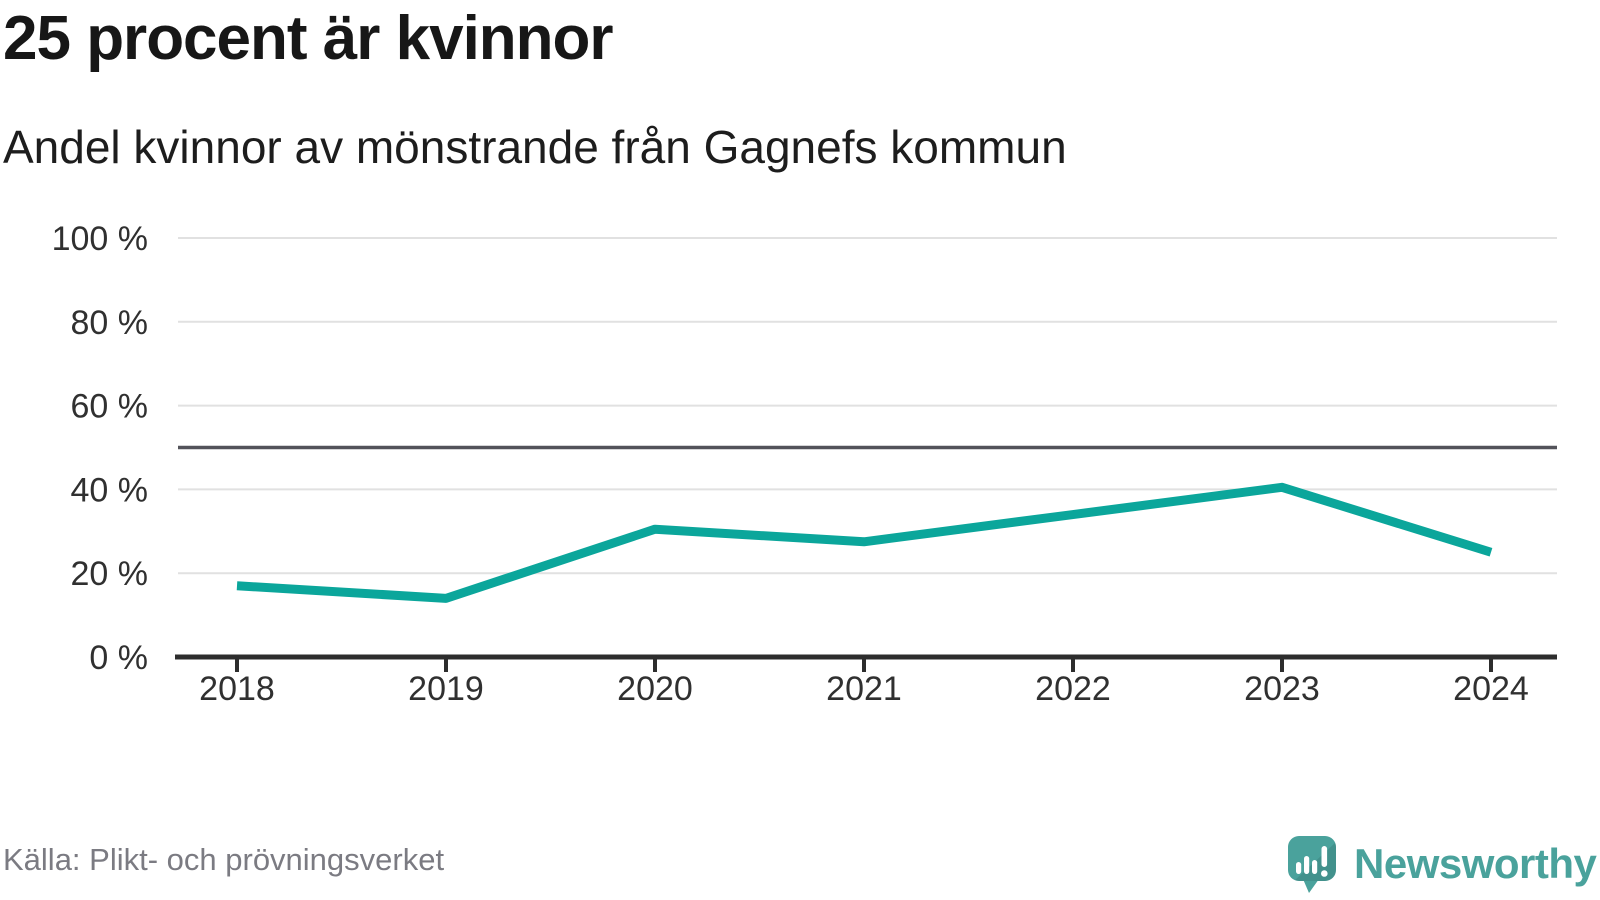  I want to click on y-tick-label-20: 20 %, so click(110, 574).